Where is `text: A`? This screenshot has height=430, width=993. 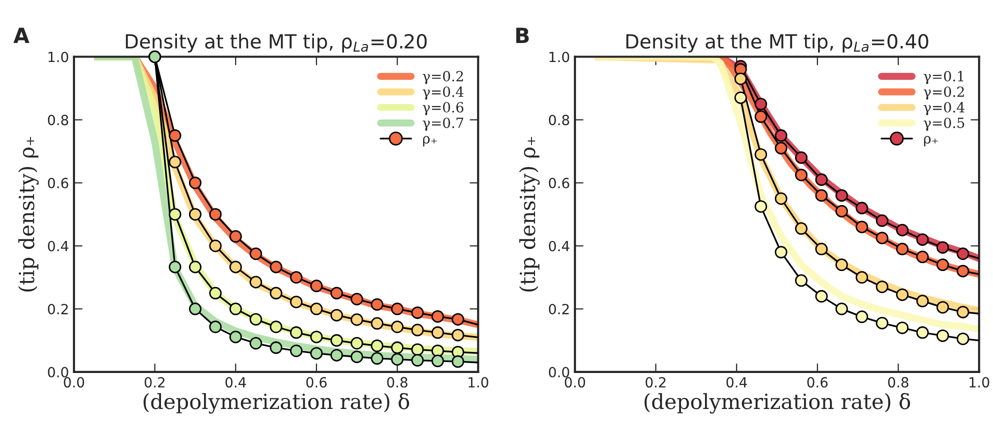
text: A is located at coordinates (21, 35).